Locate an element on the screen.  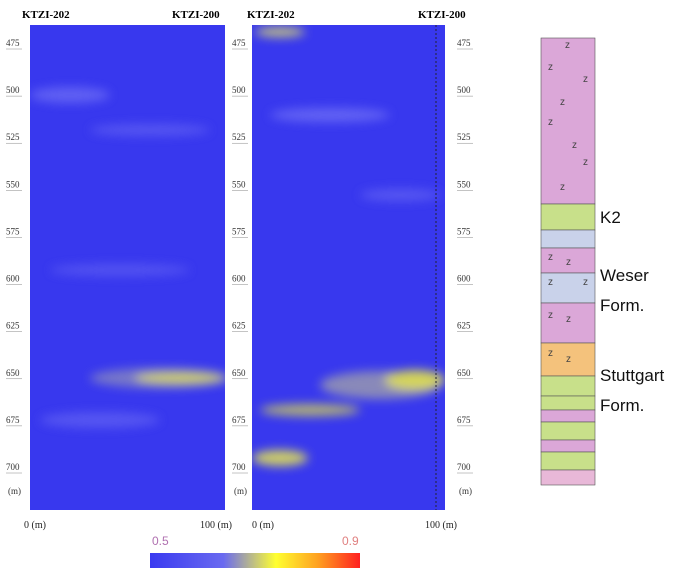
colorbar: 0.5 0.9 is located at coordinates (255, 551).